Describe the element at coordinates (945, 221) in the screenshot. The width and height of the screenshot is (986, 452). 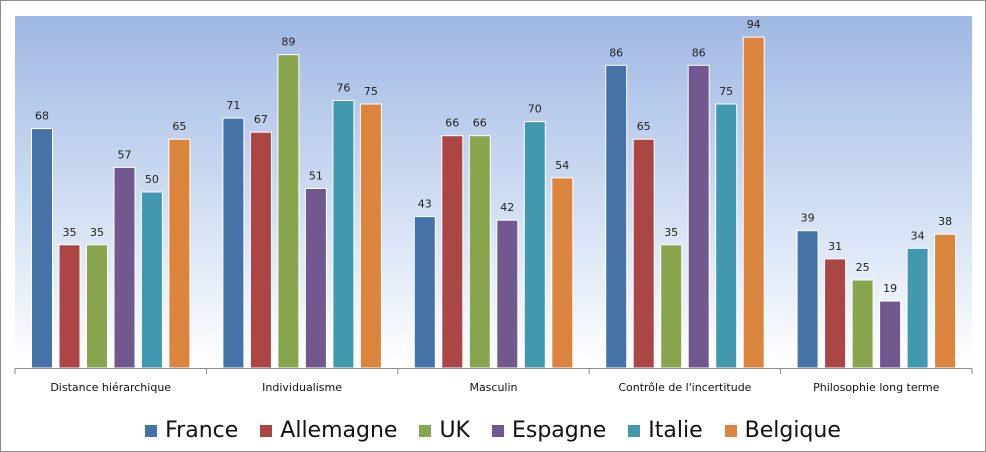
I see `value-label-belgique-5: 38` at that location.